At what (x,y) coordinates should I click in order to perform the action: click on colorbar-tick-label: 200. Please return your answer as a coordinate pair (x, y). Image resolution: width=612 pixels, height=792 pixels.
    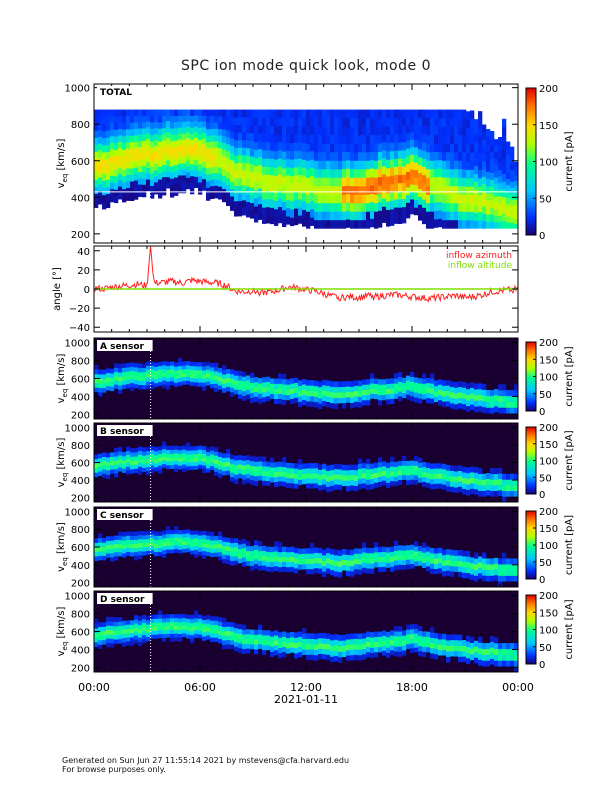
    Looking at the image, I should click on (548, 89).